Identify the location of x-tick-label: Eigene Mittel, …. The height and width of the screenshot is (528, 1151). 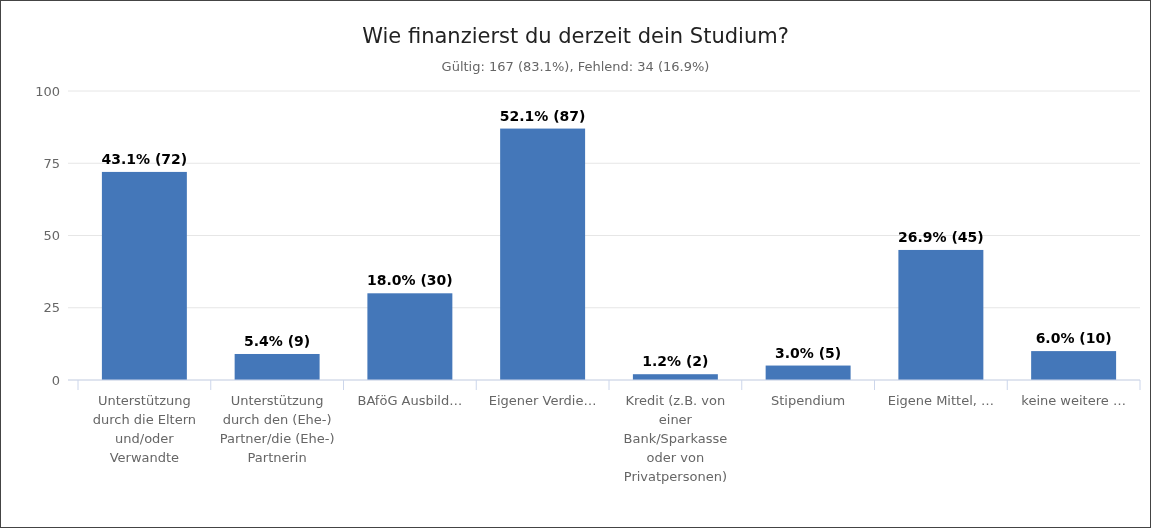
(941, 400).